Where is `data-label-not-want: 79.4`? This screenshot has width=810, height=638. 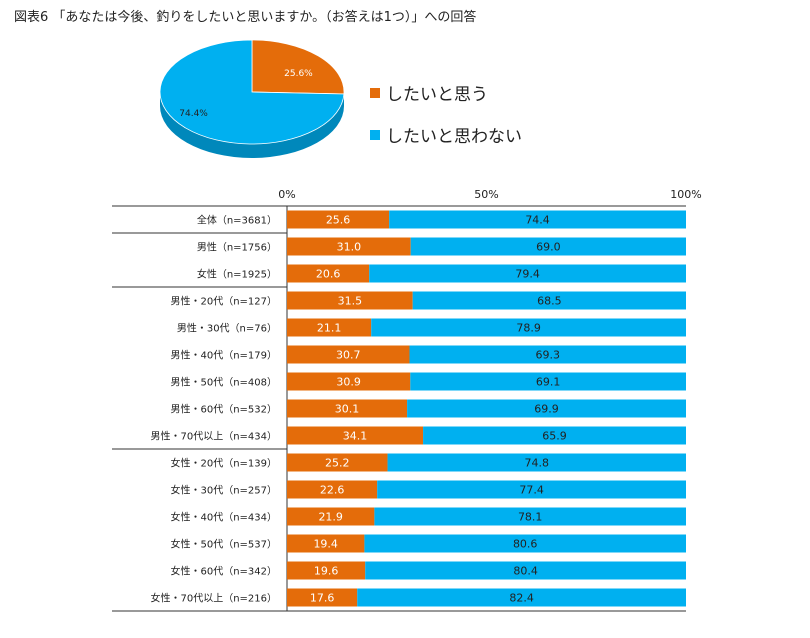 data-label-not-want: 79.4 is located at coordinates (527, 274).